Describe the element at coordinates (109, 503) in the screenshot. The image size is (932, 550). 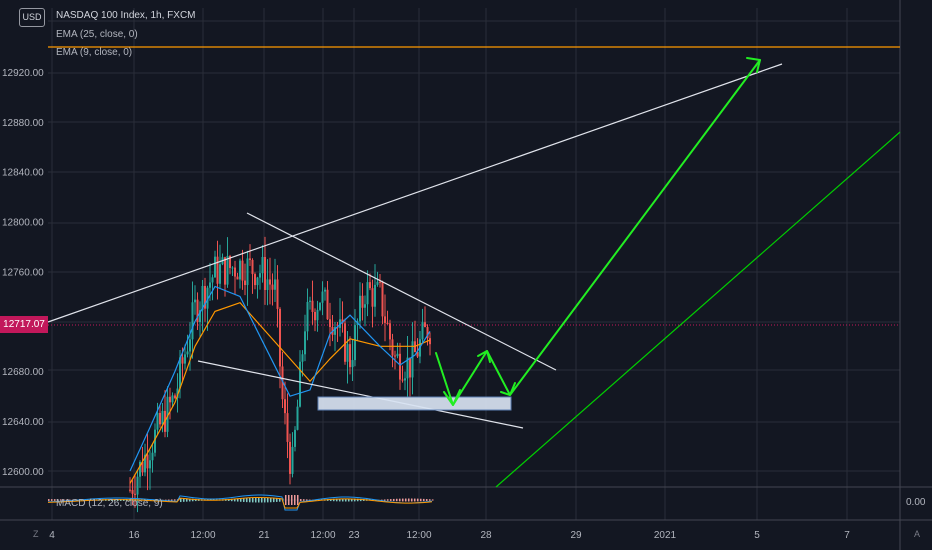
I see `macd-legend: MACD (12, 26, close, 9)` at that location.